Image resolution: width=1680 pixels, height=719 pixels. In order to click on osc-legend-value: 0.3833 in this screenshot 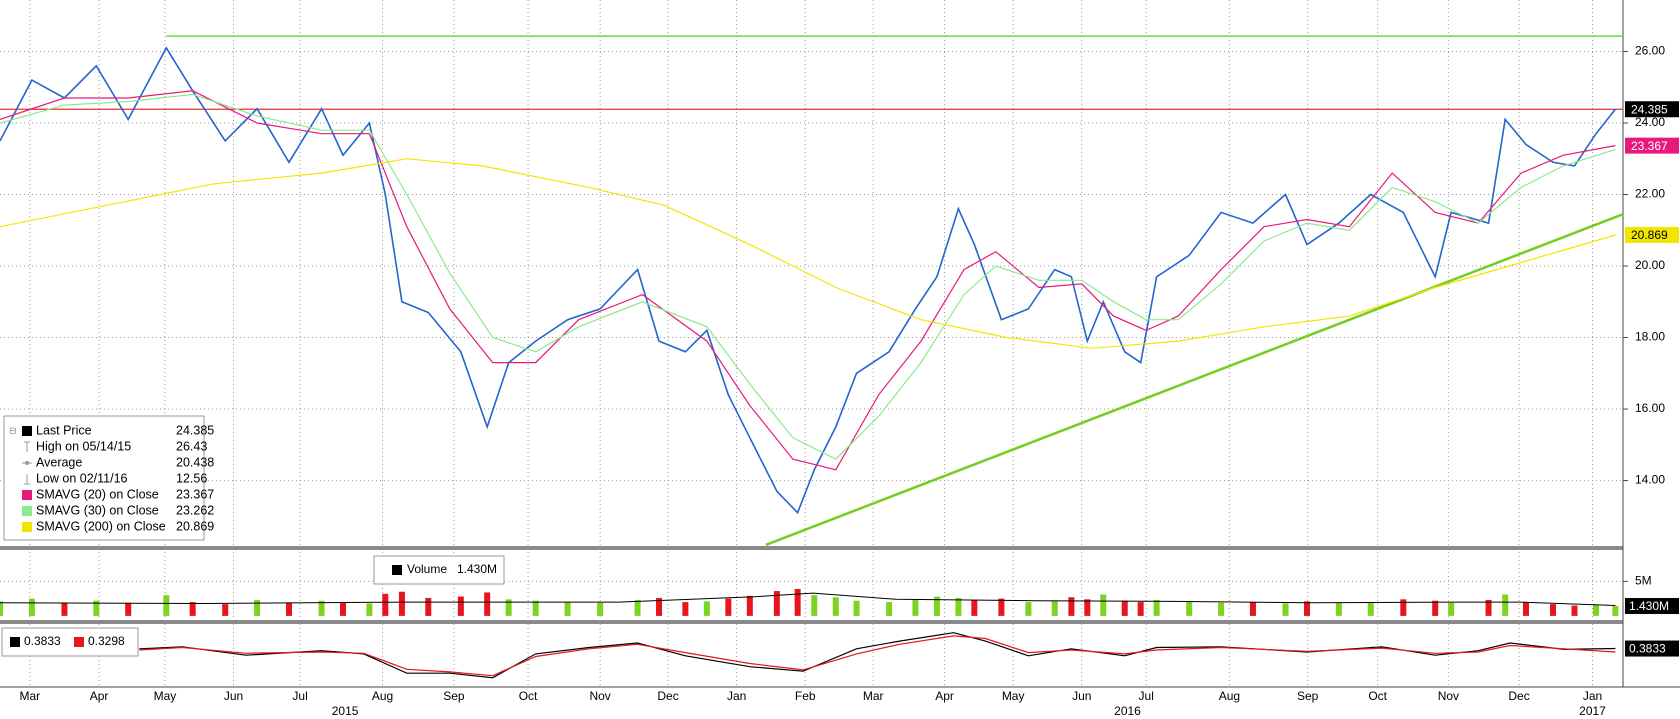, I will do `click(42, 641)`.